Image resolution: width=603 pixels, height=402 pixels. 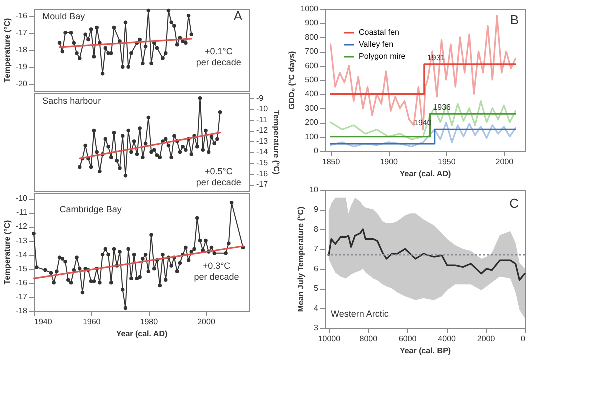 What do you see at coordinates (369, 339) in the screenshot?
I see `x-tick-label: 8000` at bounding box center [369, 339].